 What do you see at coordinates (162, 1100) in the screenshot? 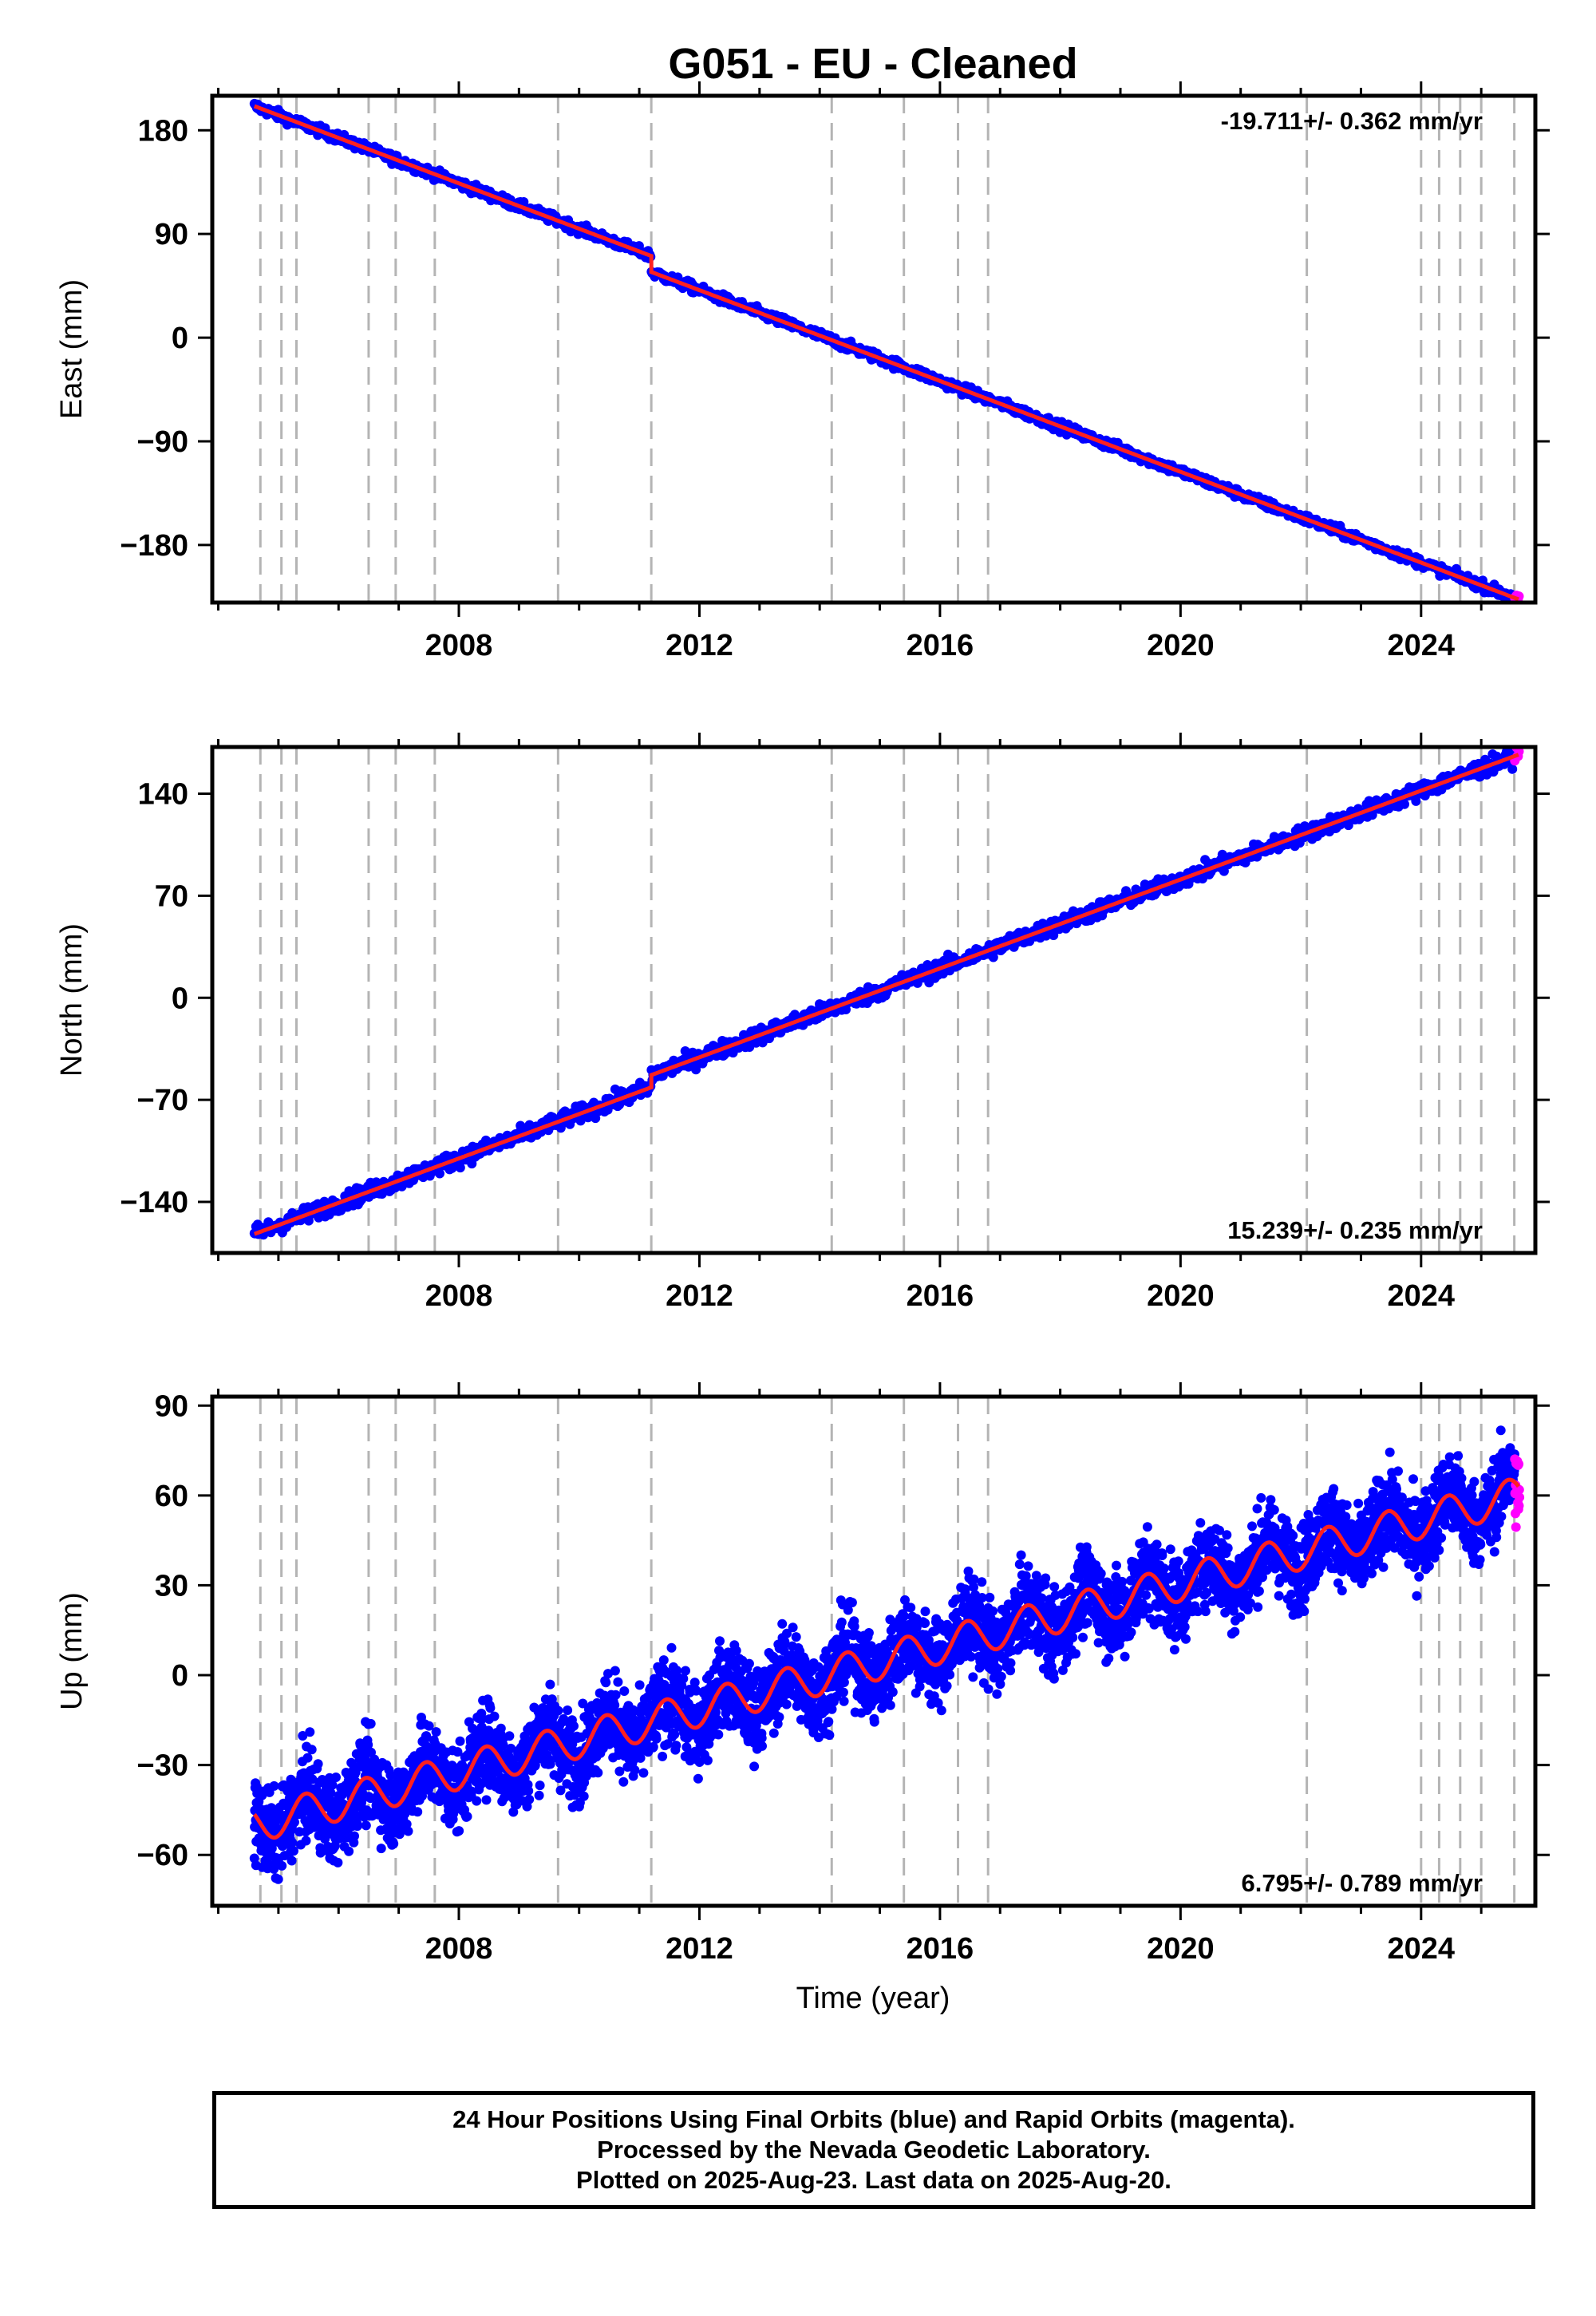
I see `y-tick-label: −70` at bounding box center [162, 1100].